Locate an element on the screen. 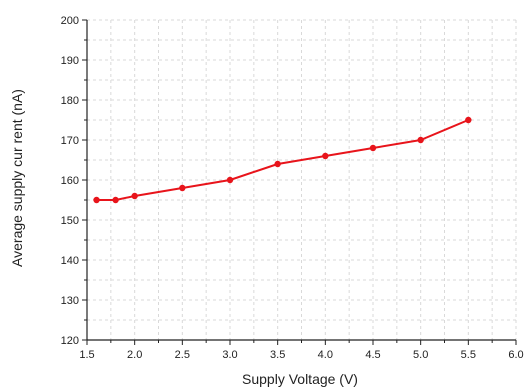  x-tick-label: 3.0 is located at coordinates (229, 355).